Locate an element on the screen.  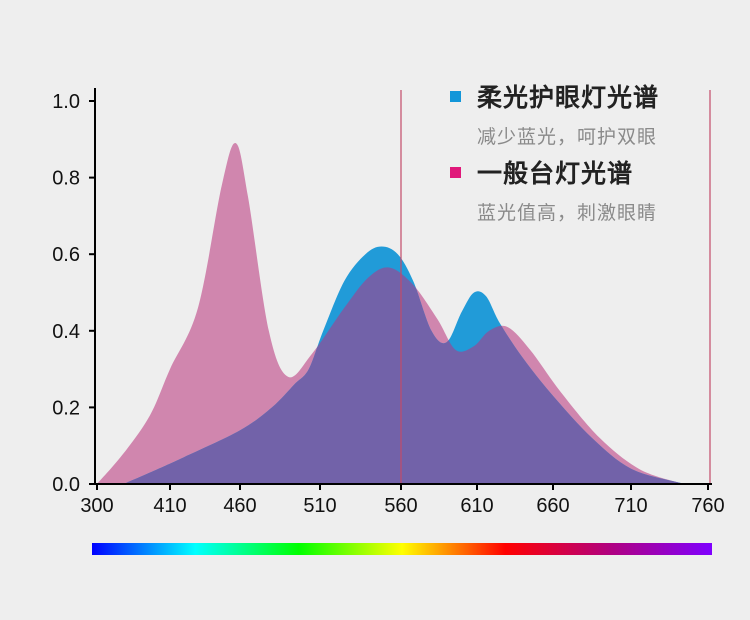
y-tick-label: 0.0 is located at coordinates (66, 485).